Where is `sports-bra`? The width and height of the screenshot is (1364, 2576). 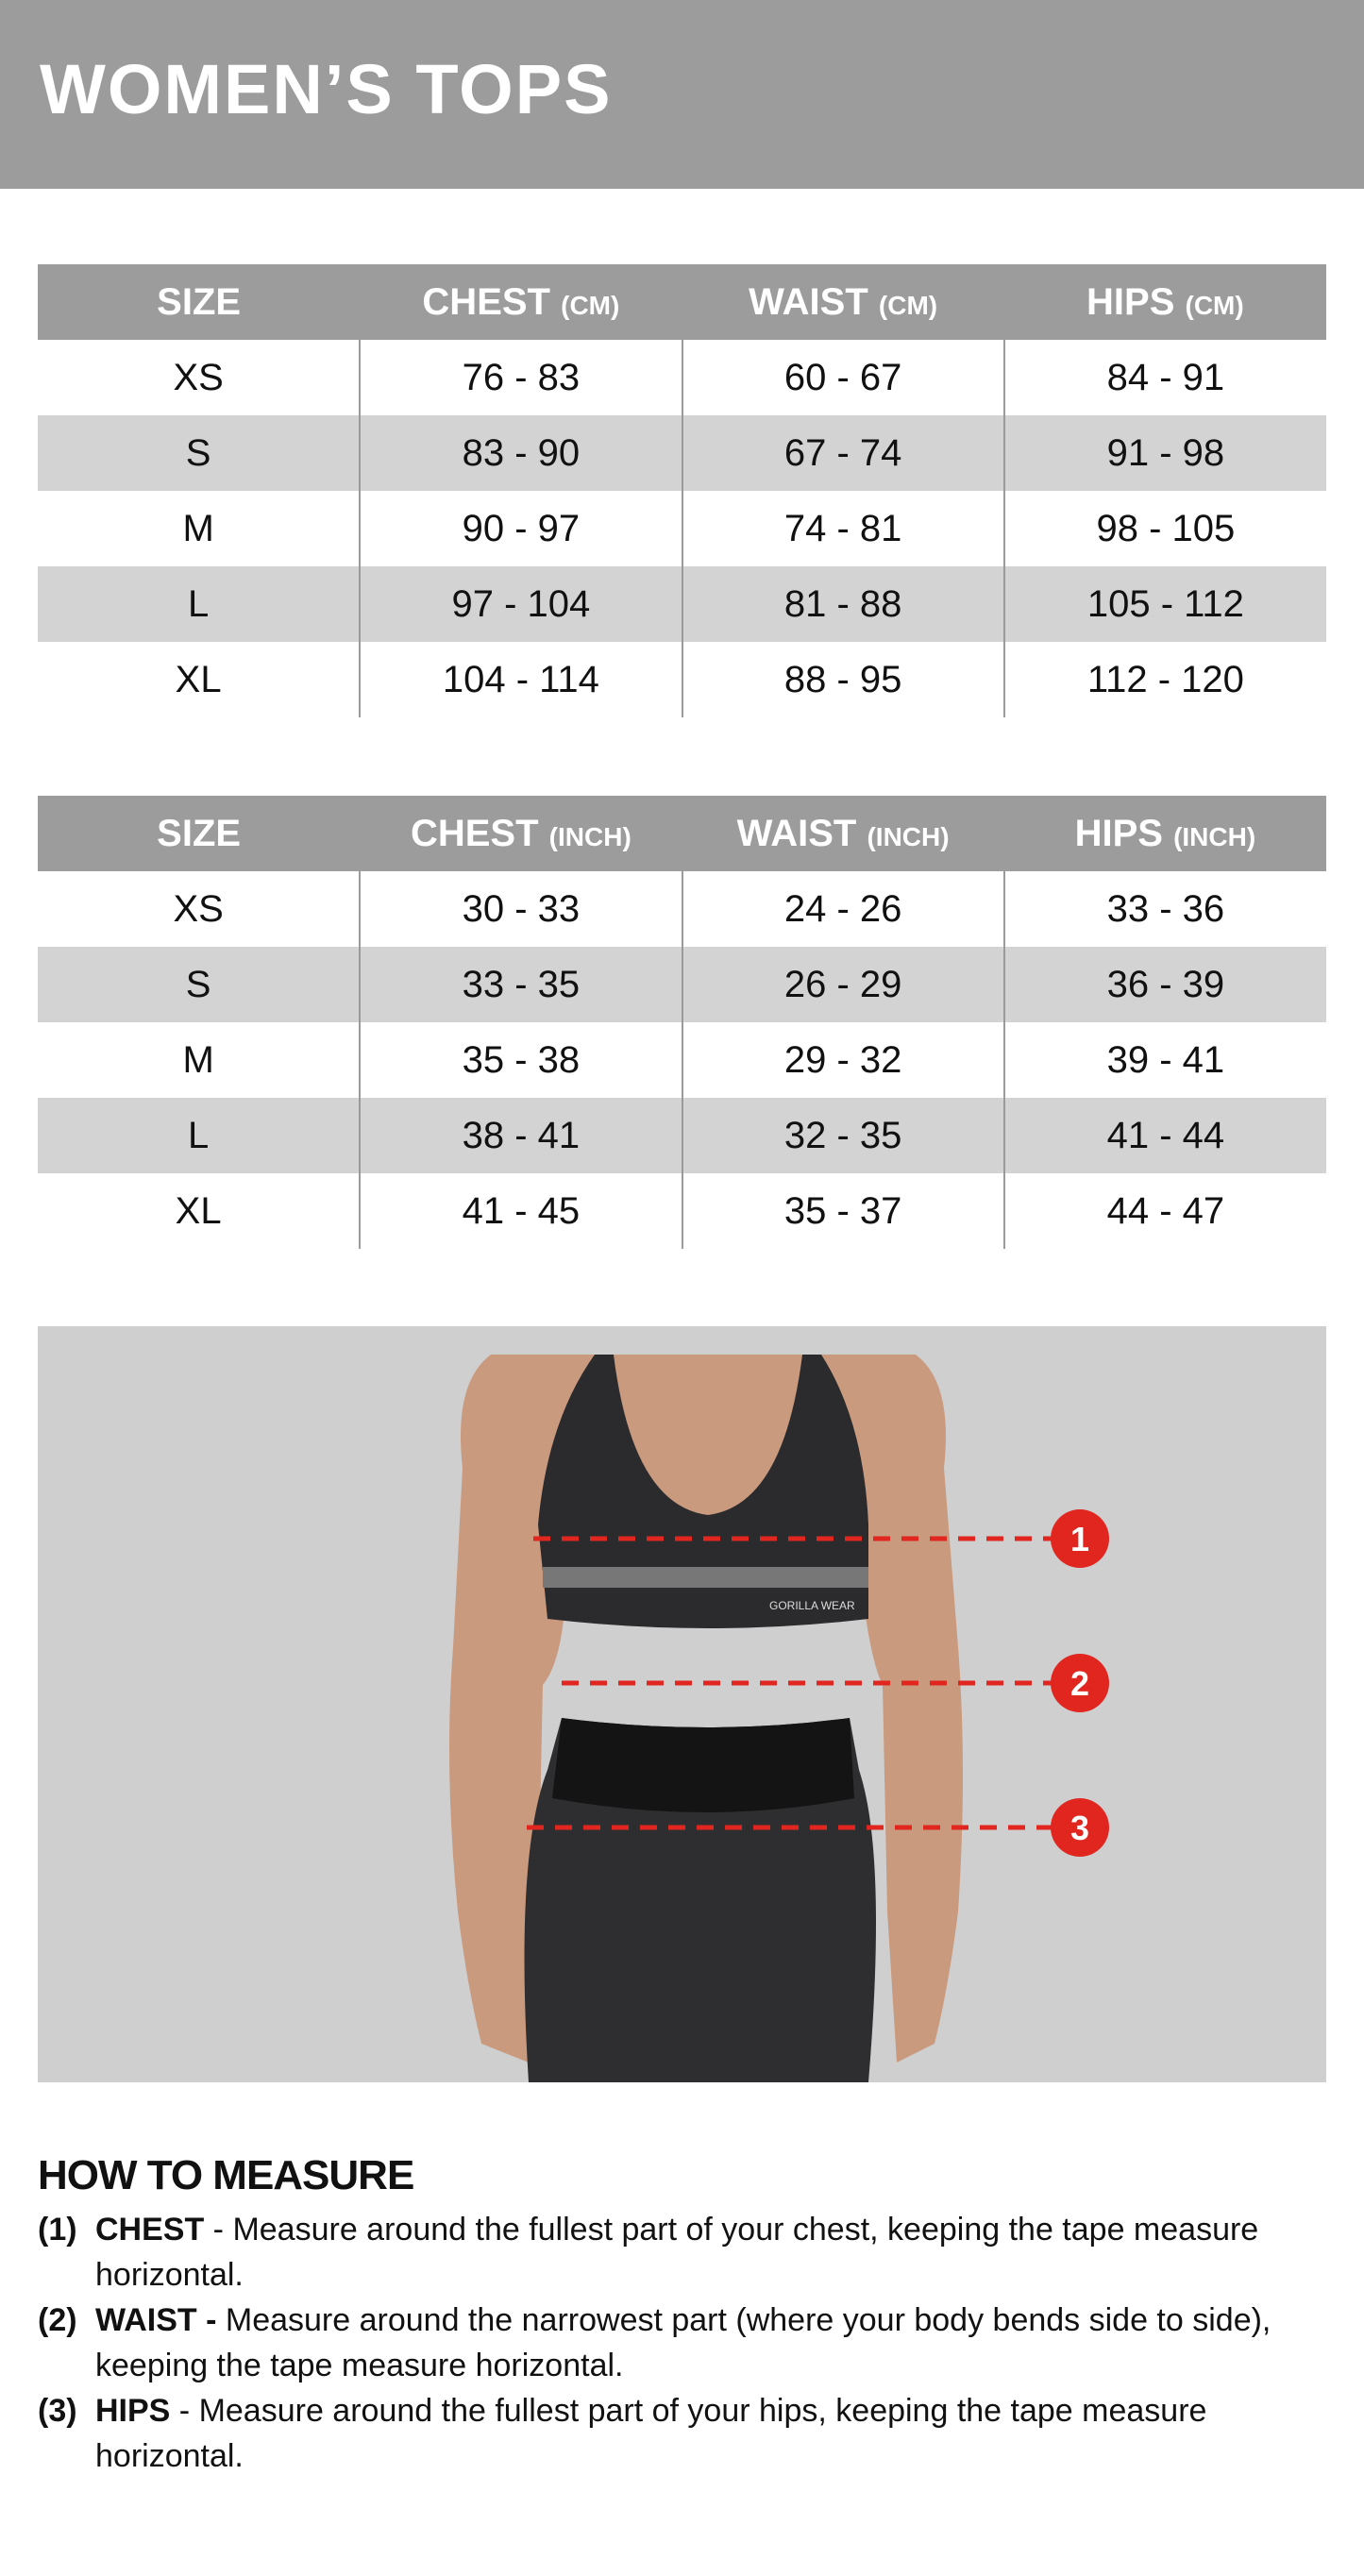 sports-bra is located at coordinates (703, 1492).